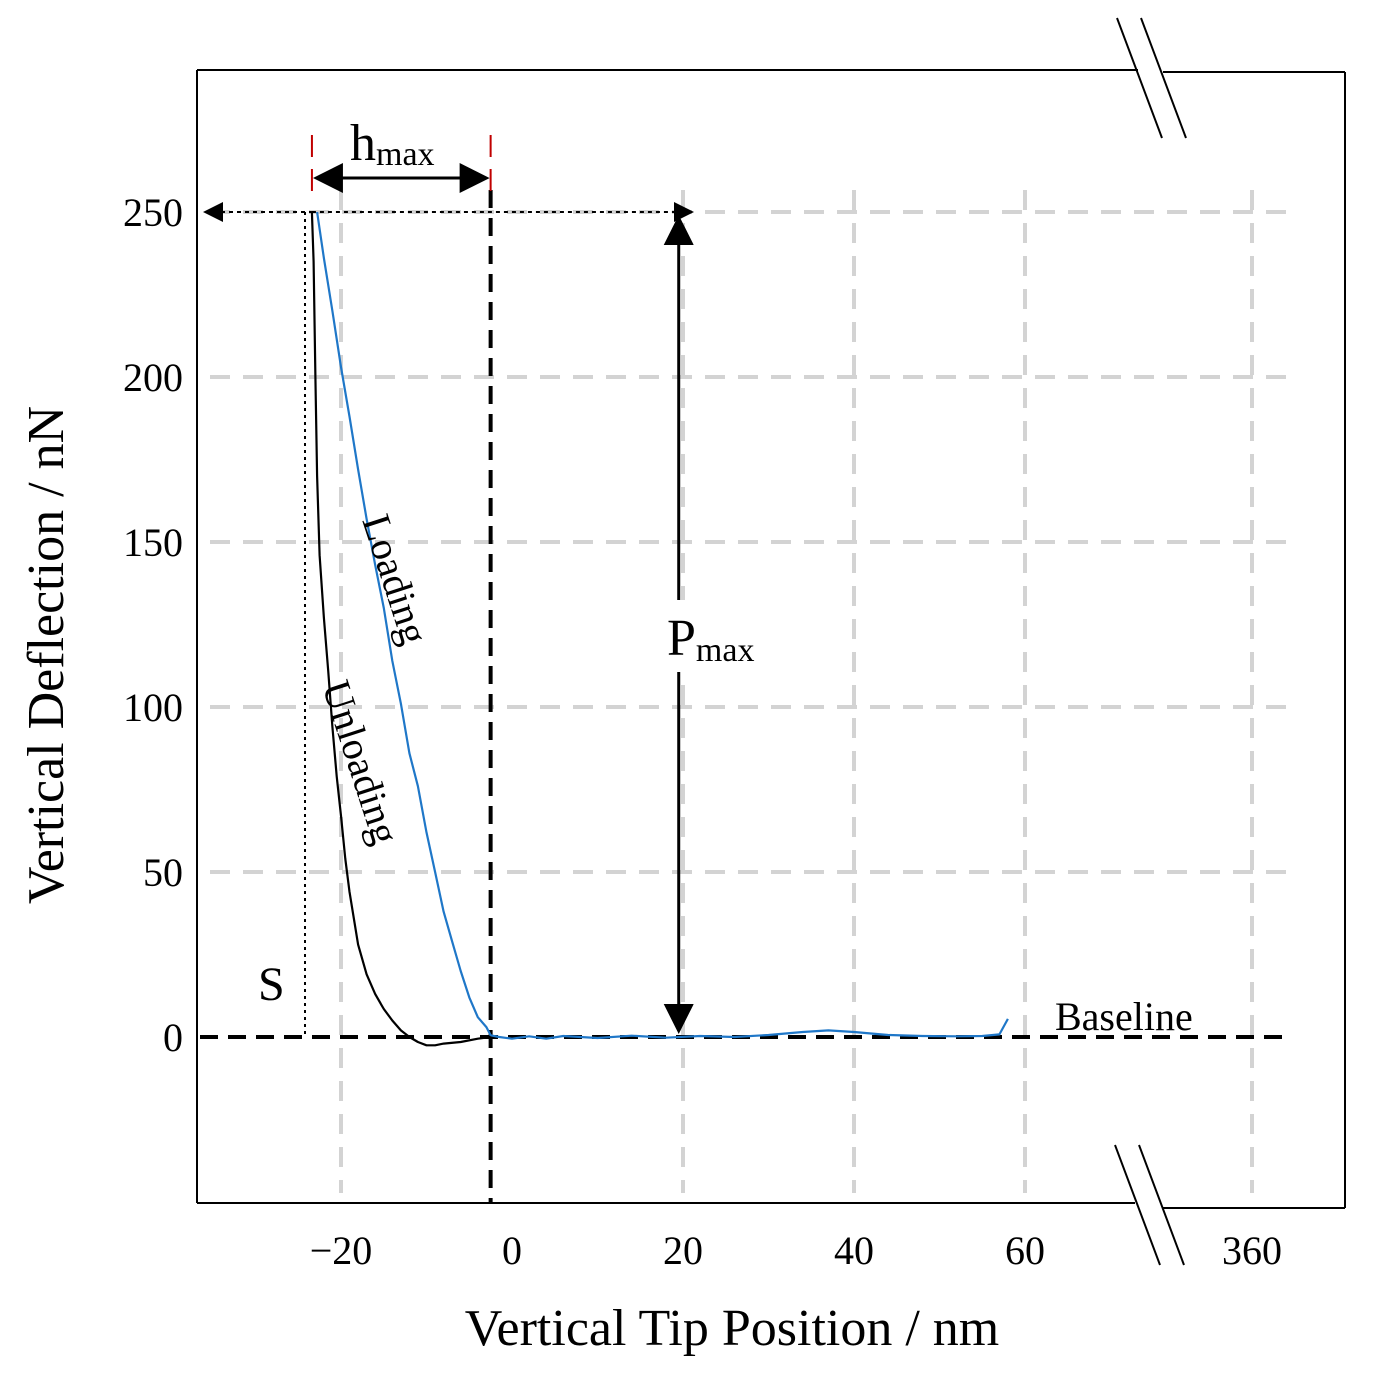  I want to click on pmax-label-background, so click(722, 636).